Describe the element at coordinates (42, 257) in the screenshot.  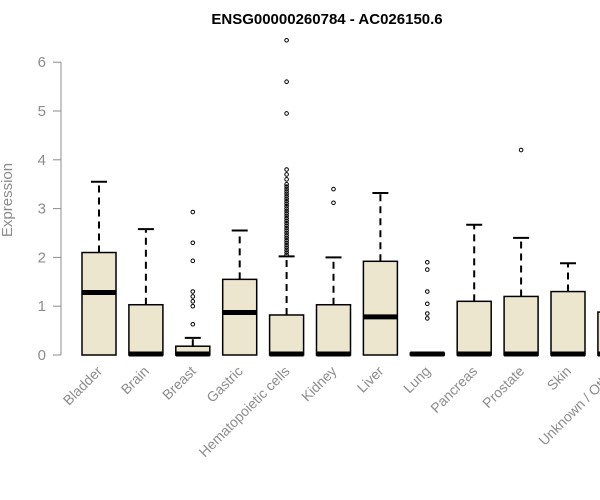
I see `y-axis-tick-label: 2` at that location.